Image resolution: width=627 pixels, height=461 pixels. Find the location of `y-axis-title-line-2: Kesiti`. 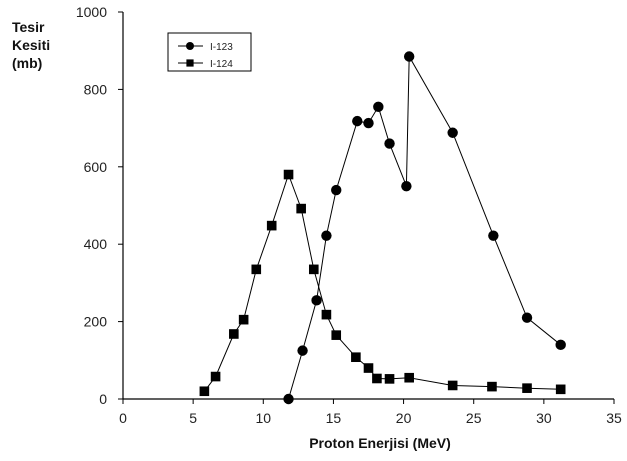

y-axis-title-line-2: Kesiti is located at coordinates (31, 45).